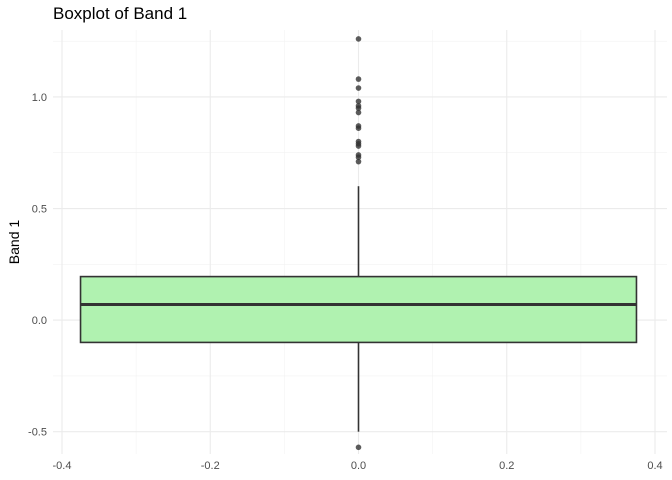  I want to click on x-tick-label: 0.4, so click(654, 466).